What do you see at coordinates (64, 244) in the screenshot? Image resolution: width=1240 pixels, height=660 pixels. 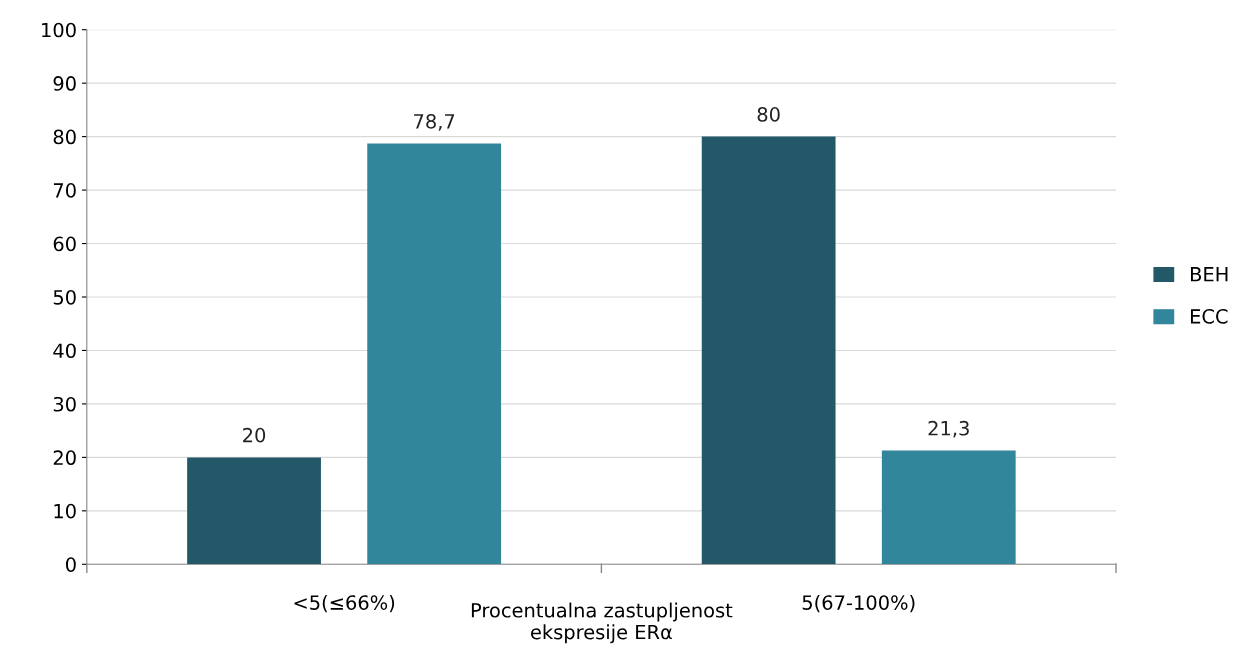 I see `y-tick-label: 60` at bounding box center [64, 244].